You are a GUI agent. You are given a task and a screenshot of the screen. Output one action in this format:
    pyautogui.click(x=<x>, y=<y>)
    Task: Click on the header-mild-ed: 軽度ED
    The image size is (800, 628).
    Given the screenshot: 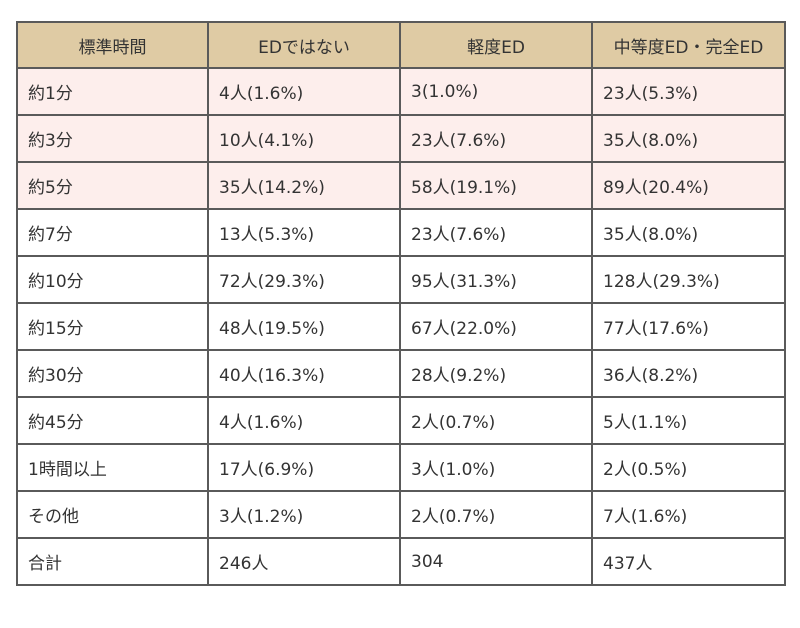 What is the action you would take?
    pyautogui.click(x=496, y=45)
    